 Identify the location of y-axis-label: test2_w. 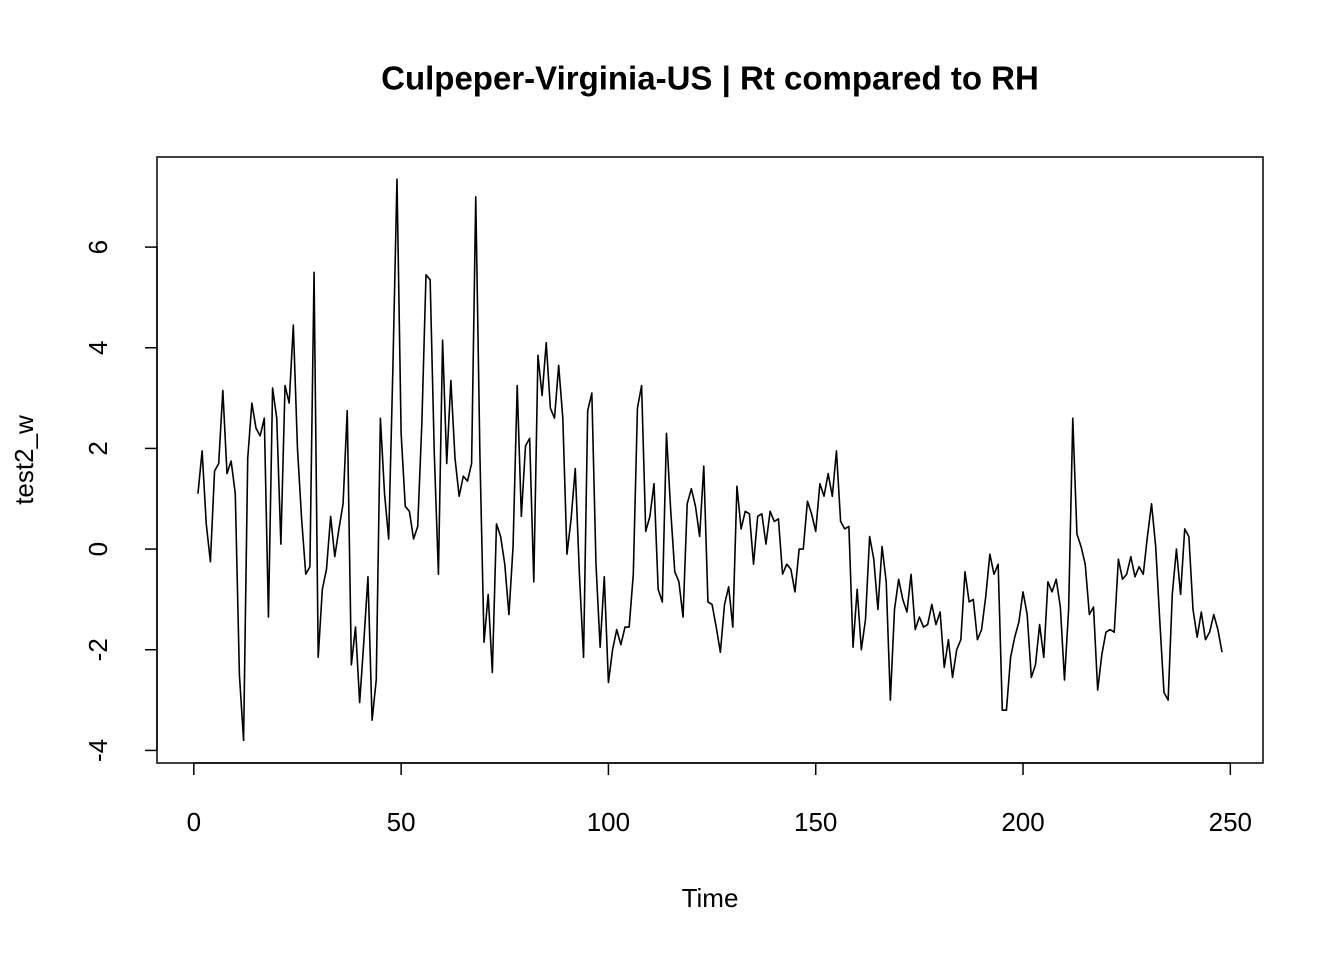
(24, 460).